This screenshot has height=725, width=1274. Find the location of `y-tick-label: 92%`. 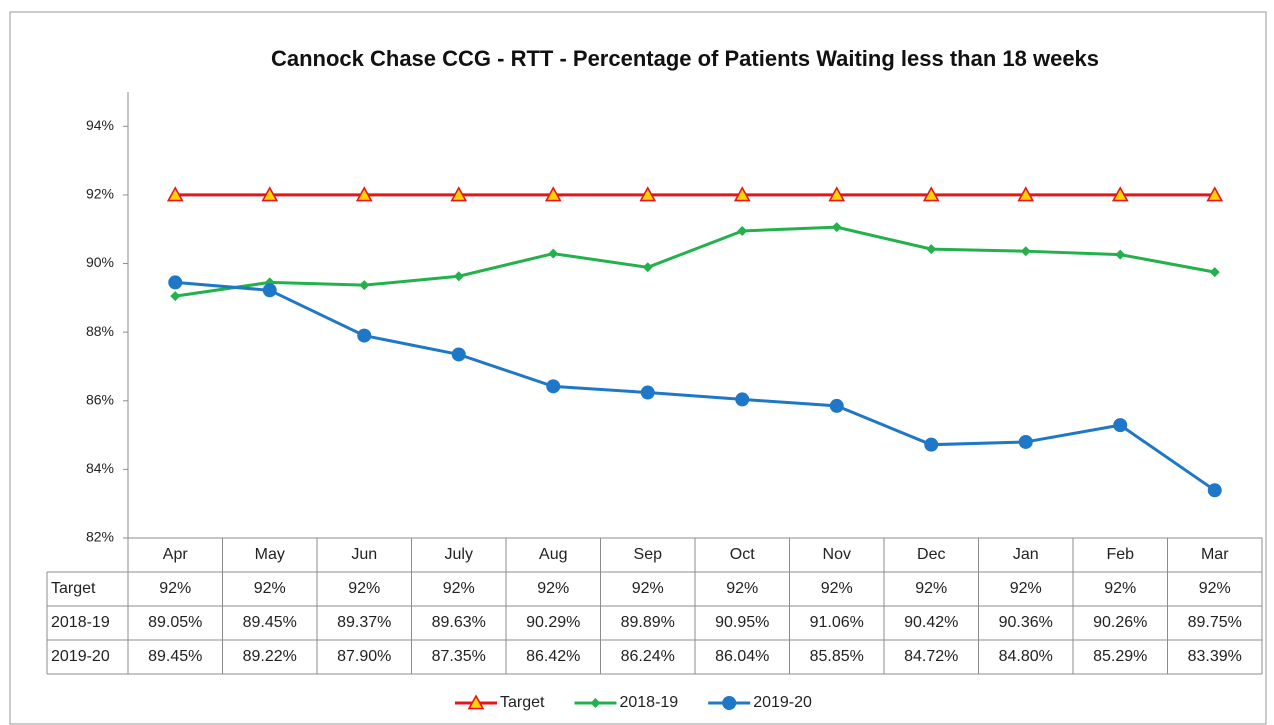

y-tick-label: 92% is located at coordinates (100, 194).